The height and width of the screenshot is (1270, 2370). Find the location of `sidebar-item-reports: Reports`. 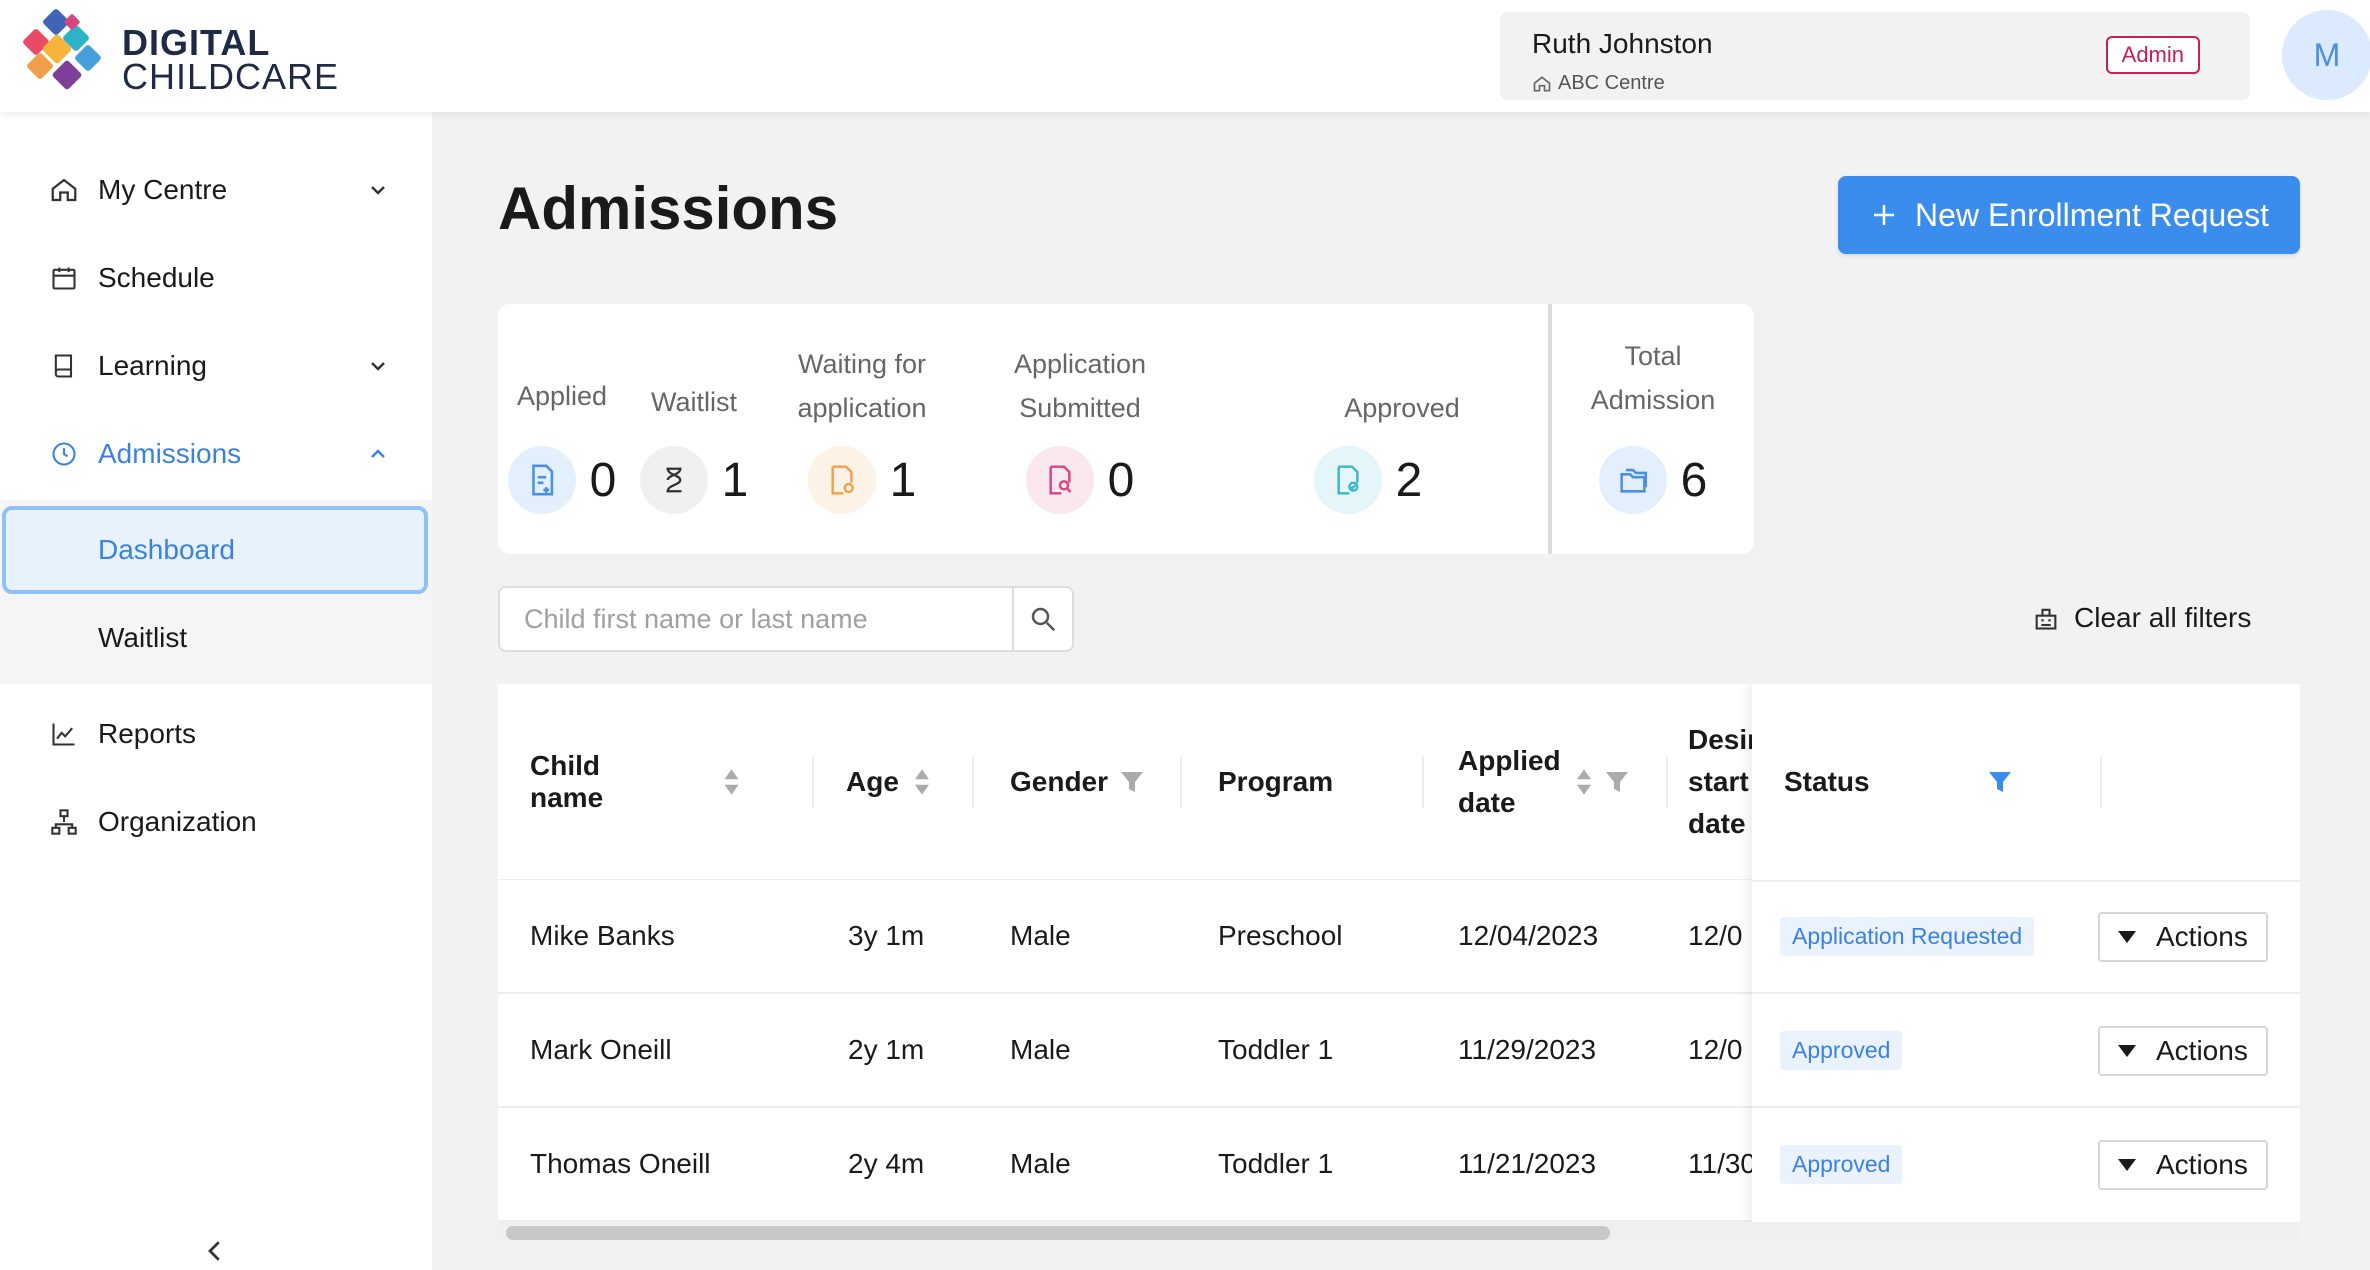

sidebar-item-reports: Reports is located at coordinates (216, 734).